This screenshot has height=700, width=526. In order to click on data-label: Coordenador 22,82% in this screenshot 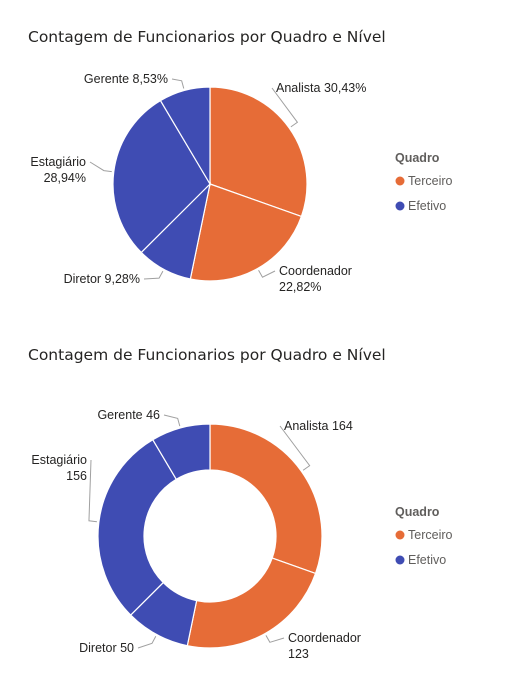, I will do `click(315, 279)`.